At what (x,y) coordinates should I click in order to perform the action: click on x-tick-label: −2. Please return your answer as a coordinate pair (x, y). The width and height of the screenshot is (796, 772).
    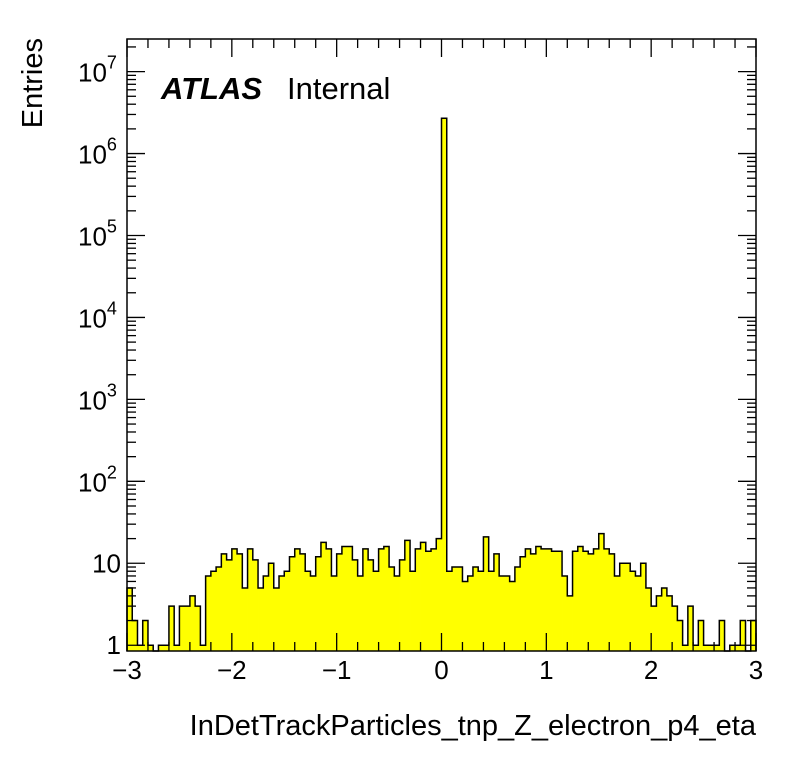
    Looking at the image, I should click on (232, 670).